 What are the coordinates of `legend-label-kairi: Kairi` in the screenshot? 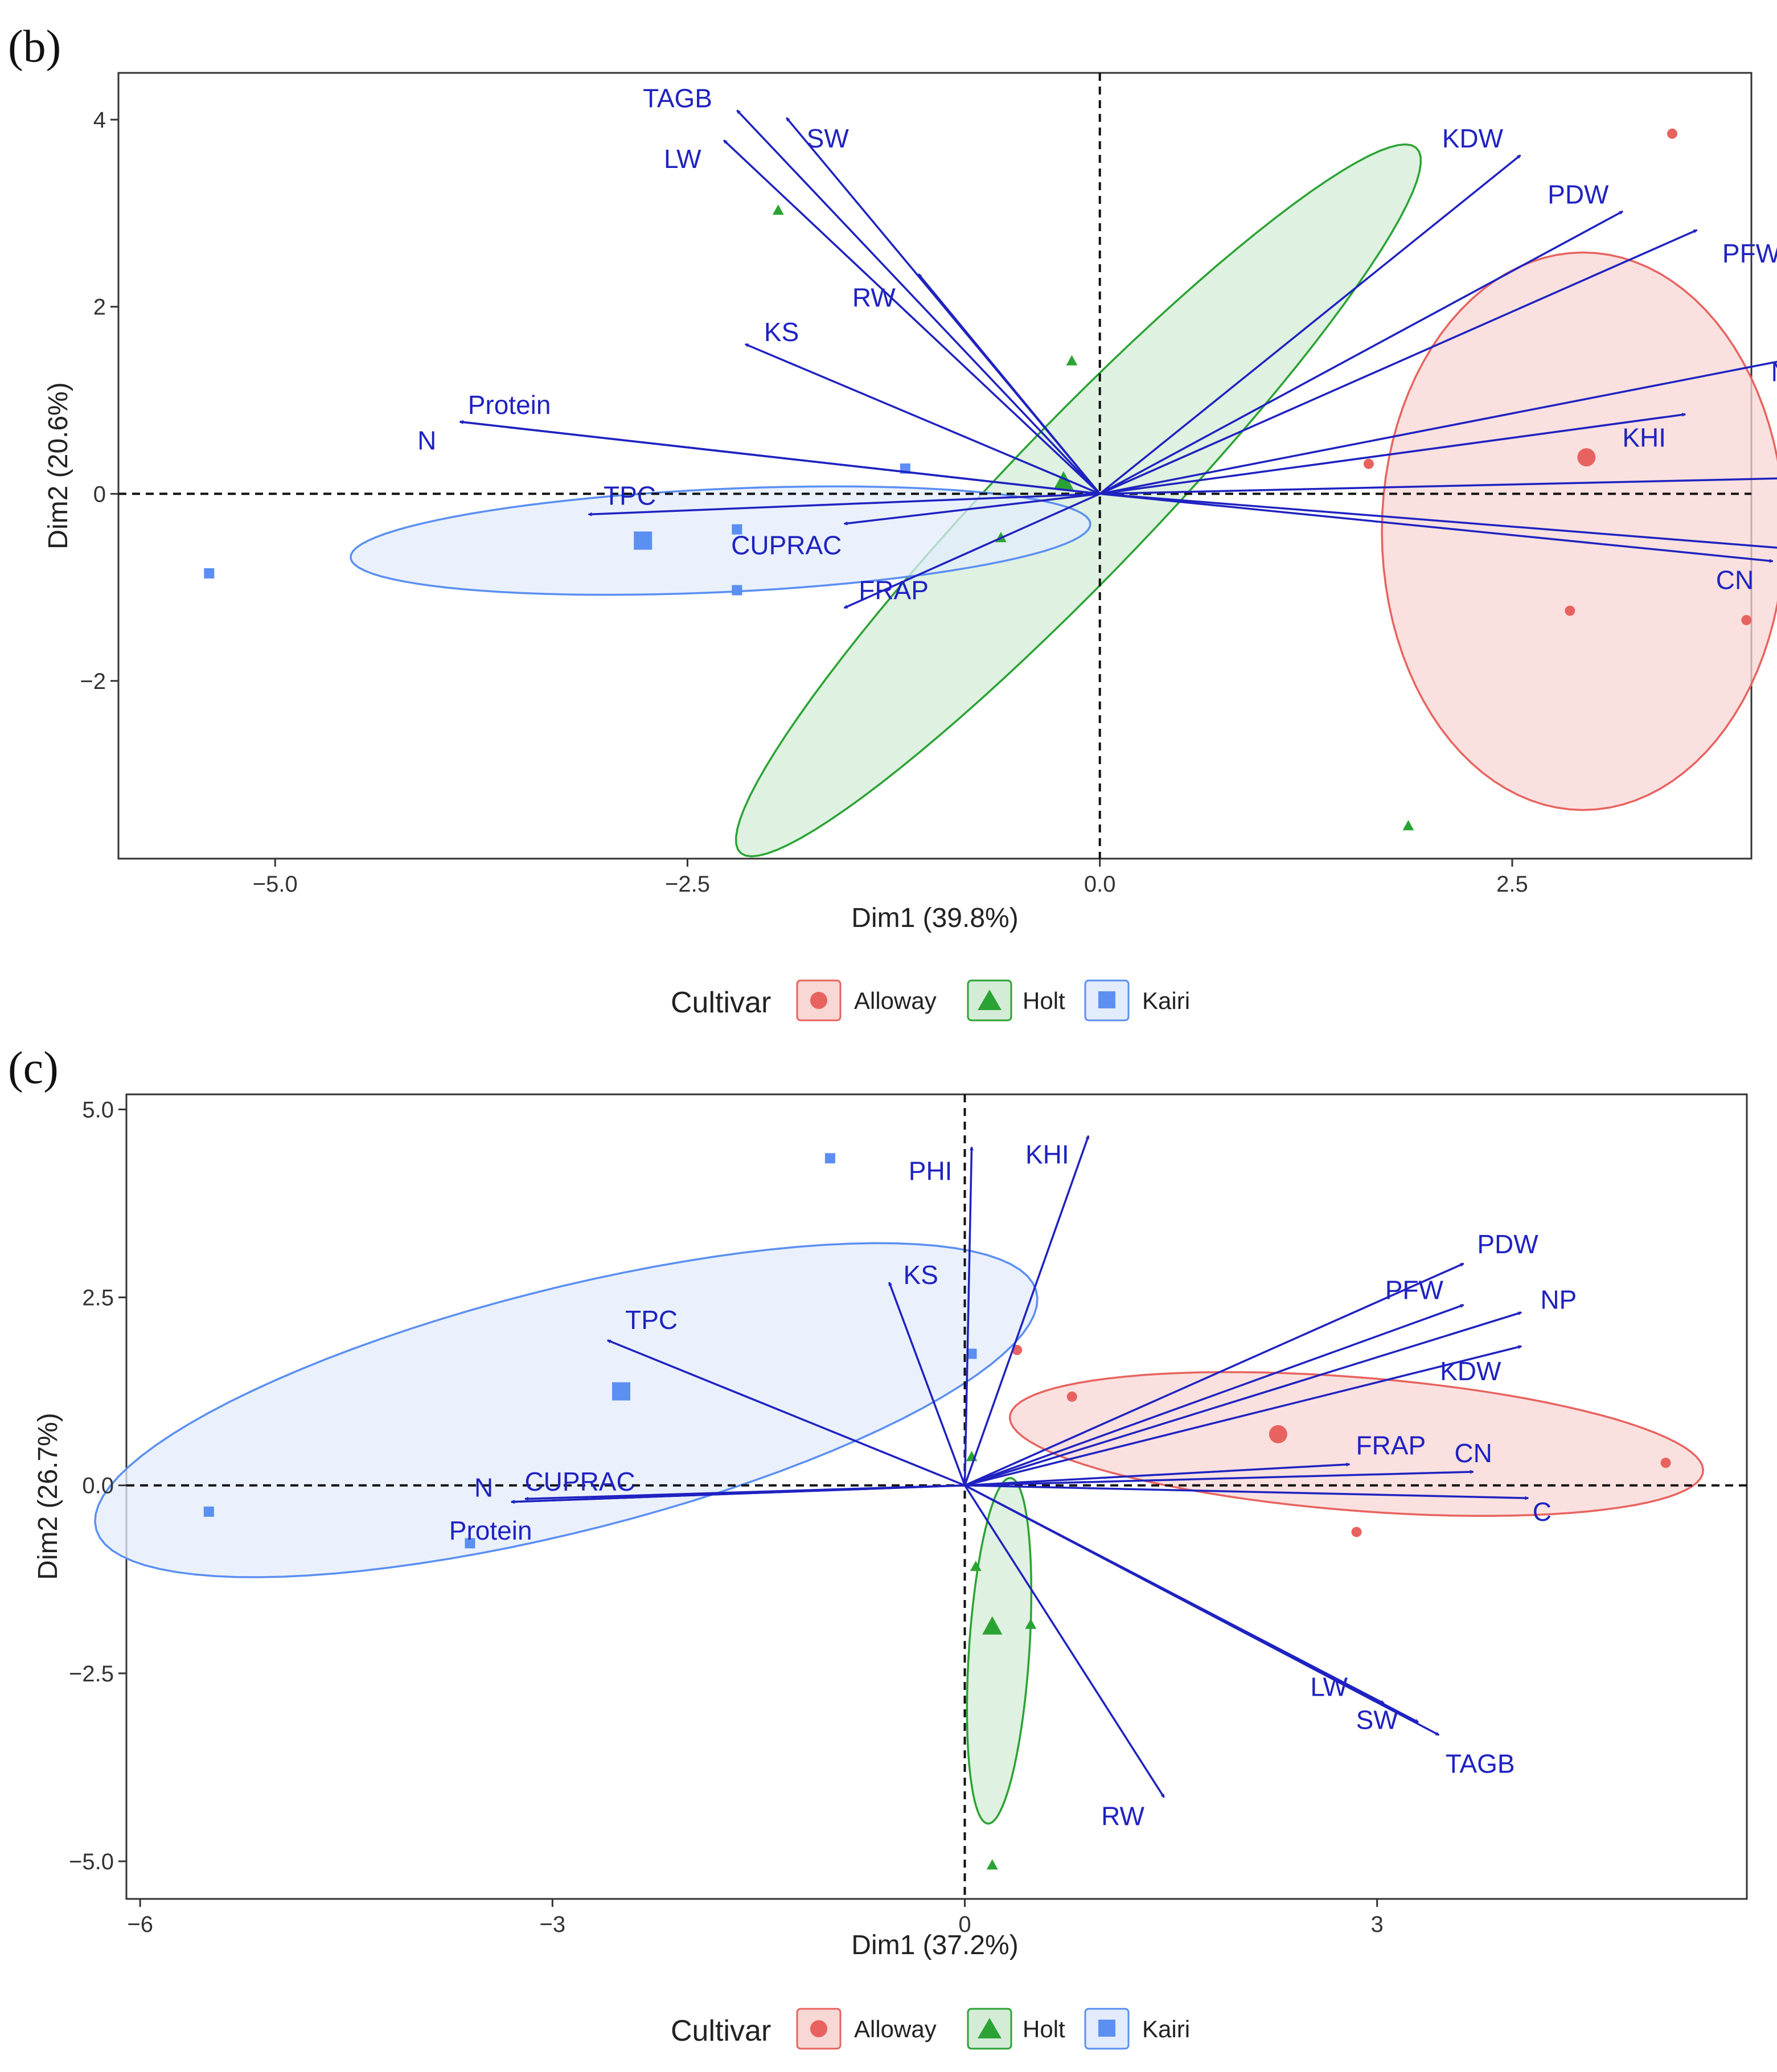 It's located at (1166, 1000).